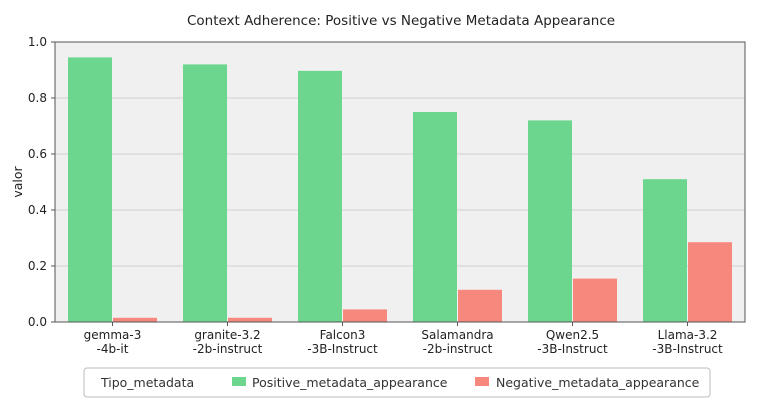 This screenshot has width=760, height=408. I want to click on y-tick-label: 0.6, so click(37, 154).